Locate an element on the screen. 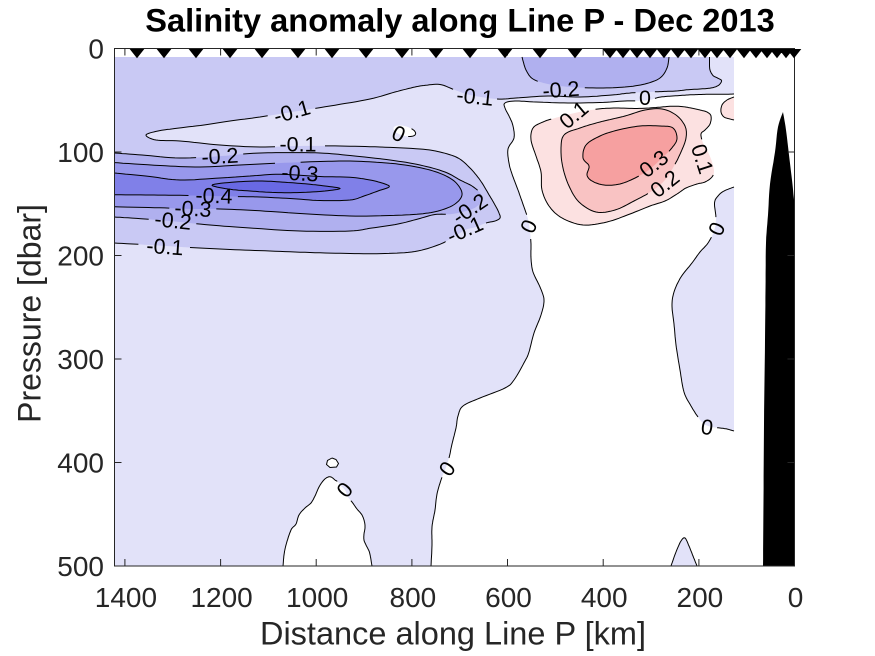  svg-text: 300 is located at coordinates (80, 359).